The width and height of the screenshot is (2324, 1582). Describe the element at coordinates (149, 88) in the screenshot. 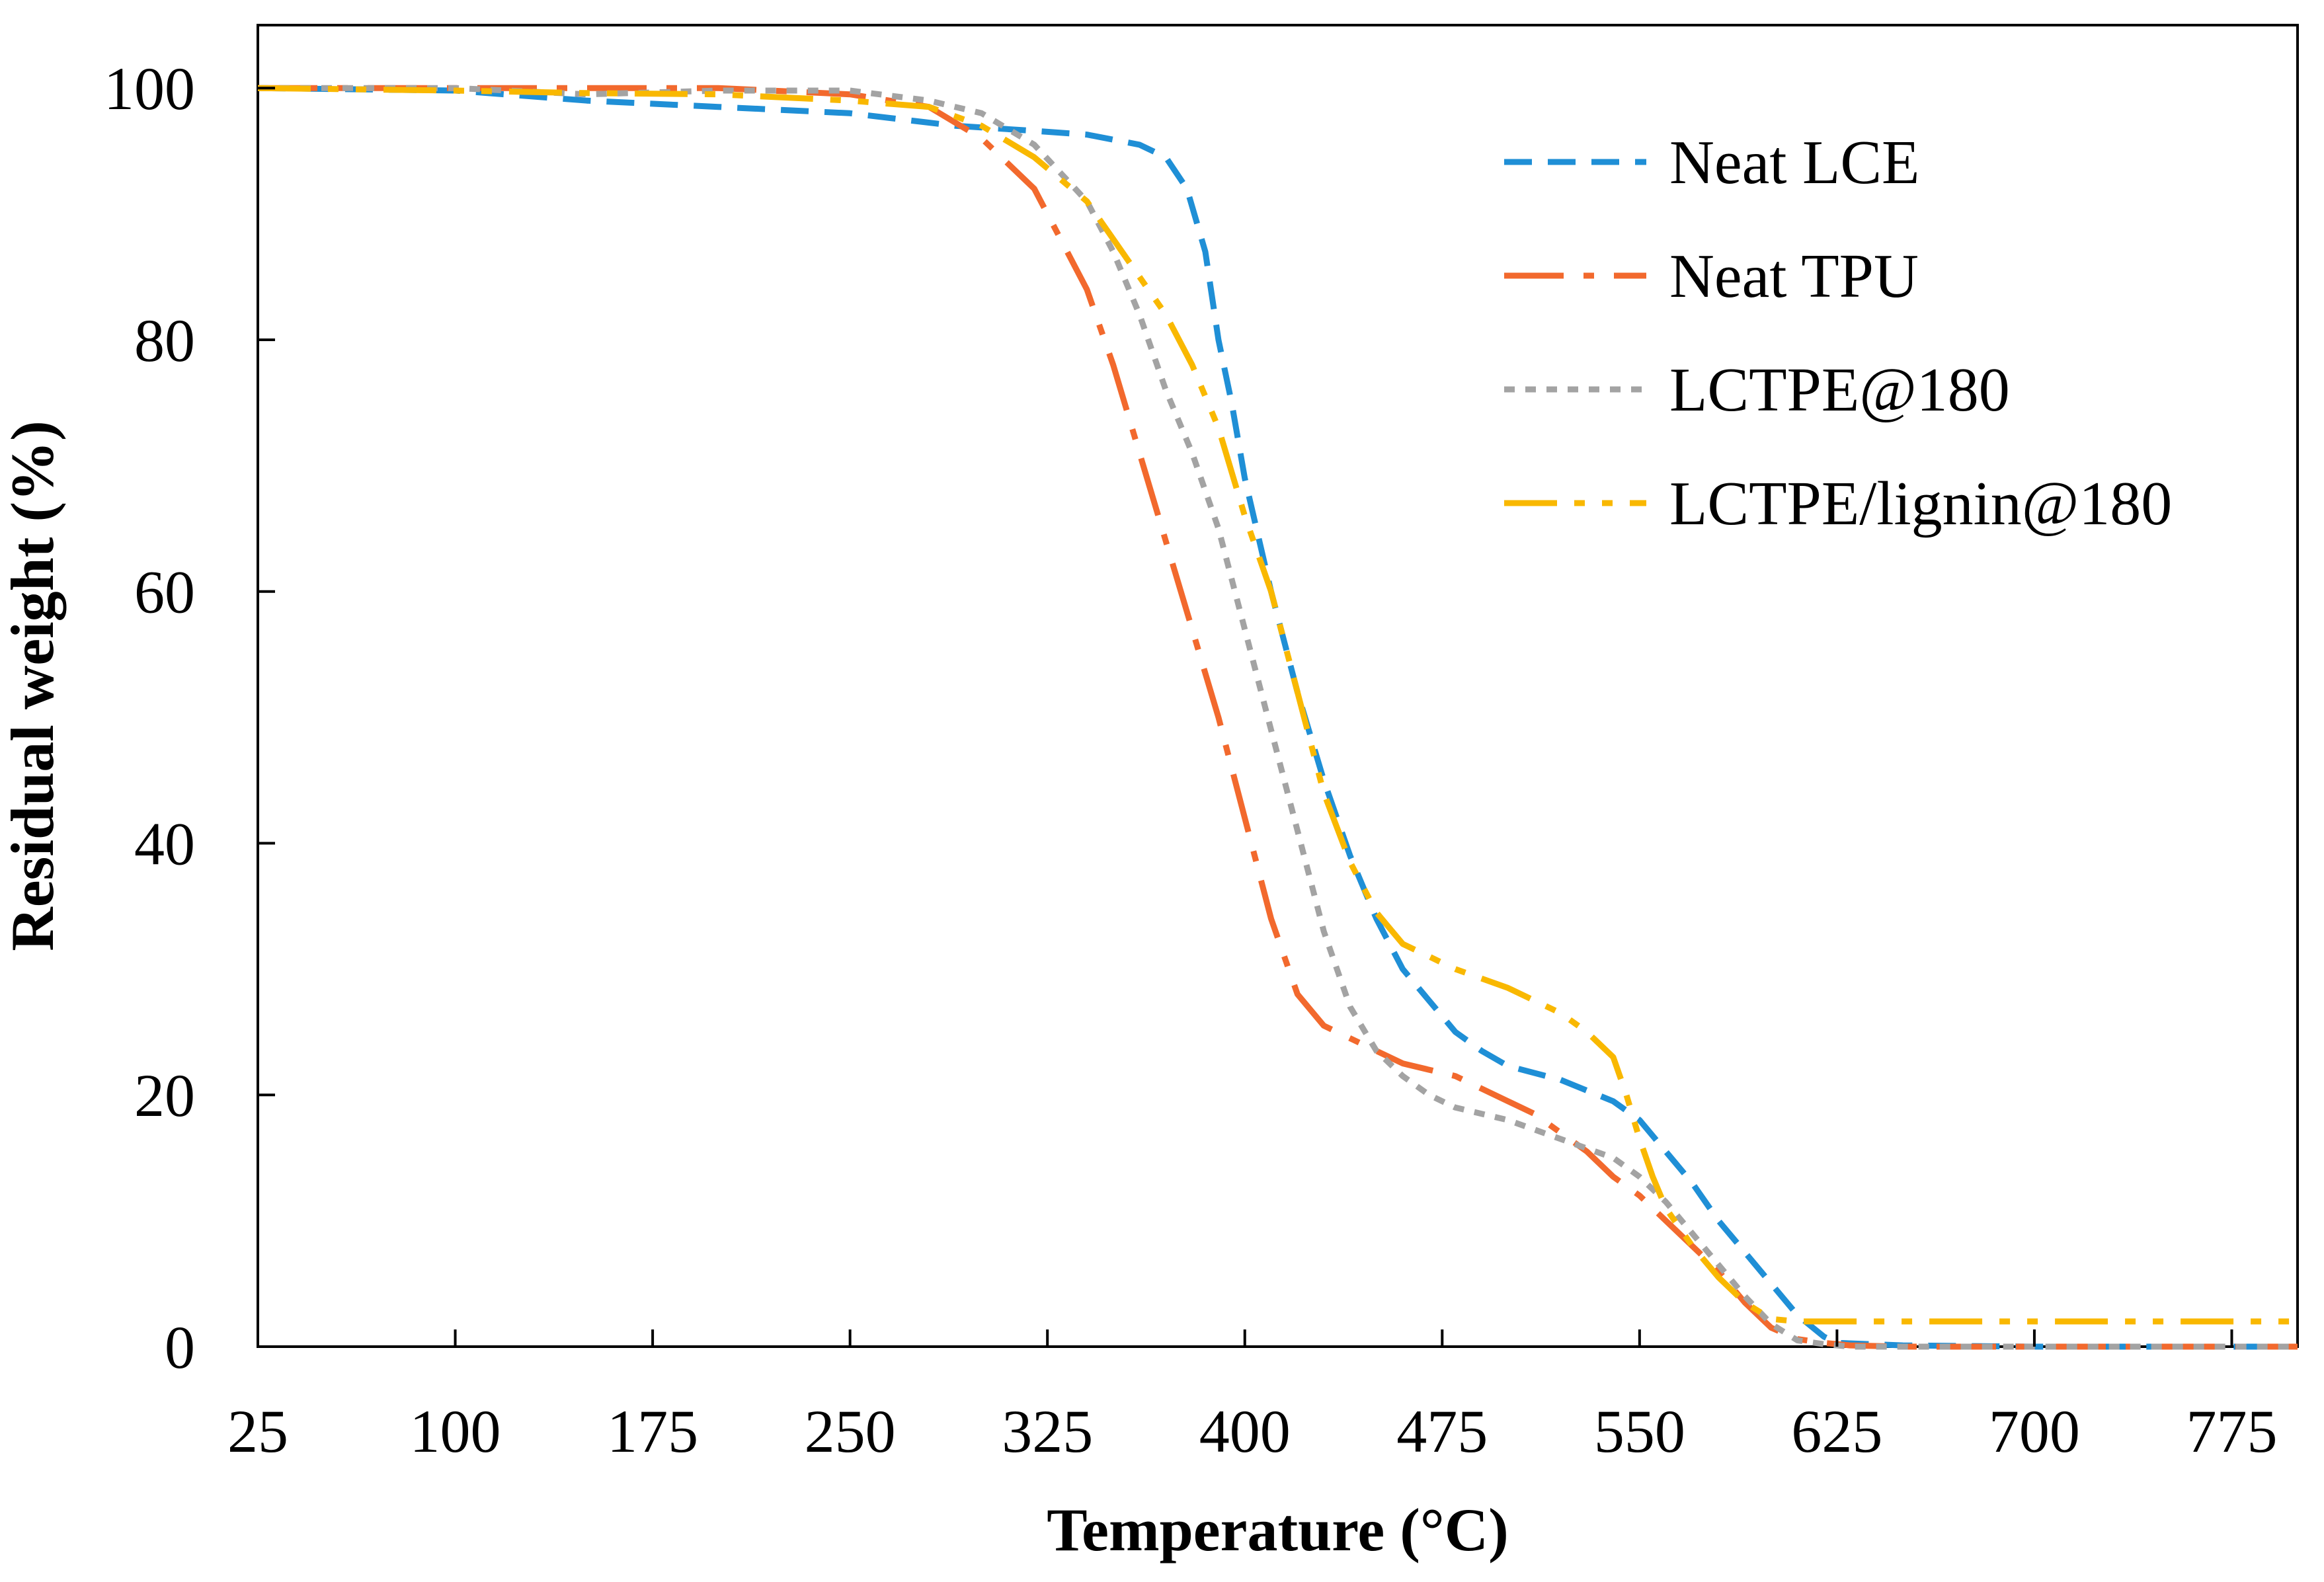

I see `y-tick-label: 100` at that location.